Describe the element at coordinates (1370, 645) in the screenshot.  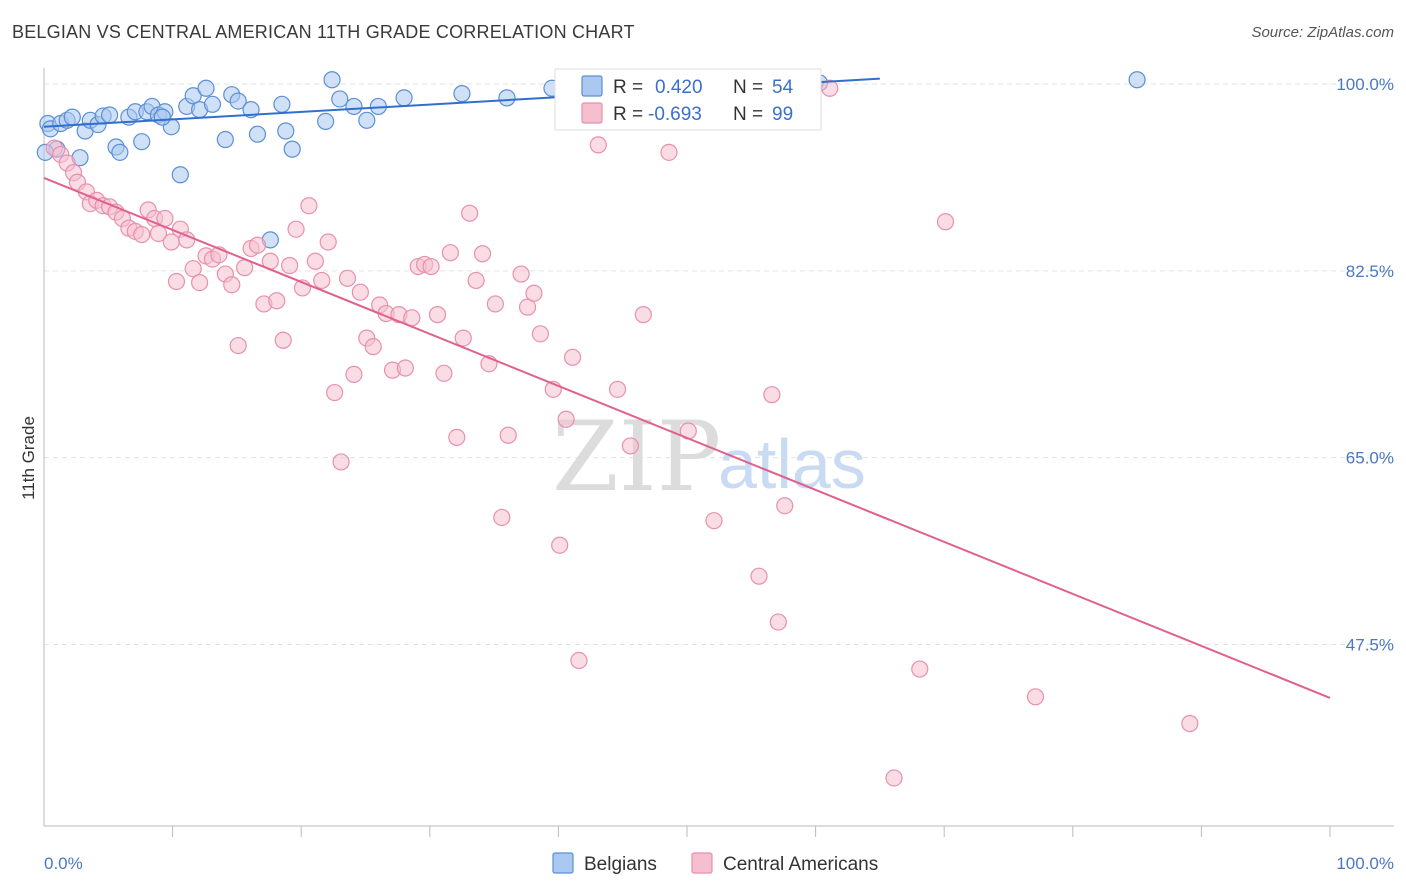
I see `y-tick-label: 47.5%` at that location.